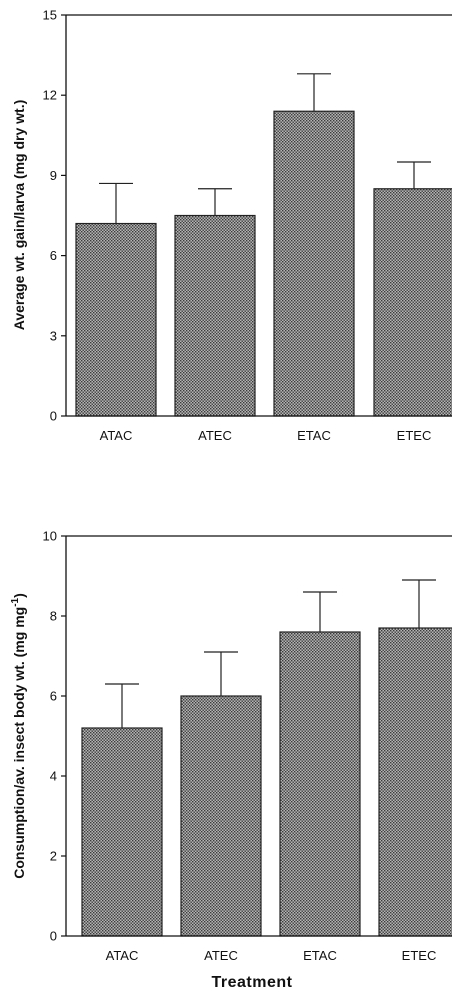 Image resolution: width=452 pixels, height=995 pixels. What do you see at coordinates (19, 215) in the screenshot?
I see `y-axis-title: Average wt. gain/larva (mg dry wt.)` at bounding box center [19, 215].